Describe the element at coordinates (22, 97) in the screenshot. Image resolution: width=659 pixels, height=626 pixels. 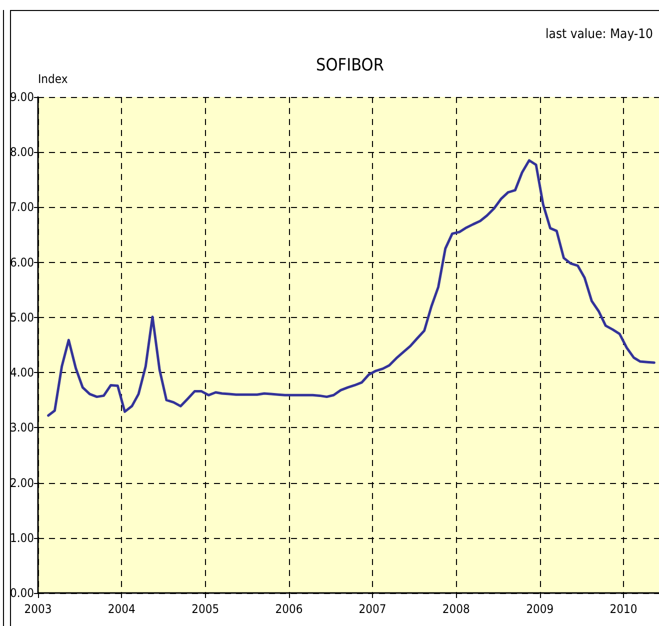
I see `y-tick-label: 9.00` at that location.